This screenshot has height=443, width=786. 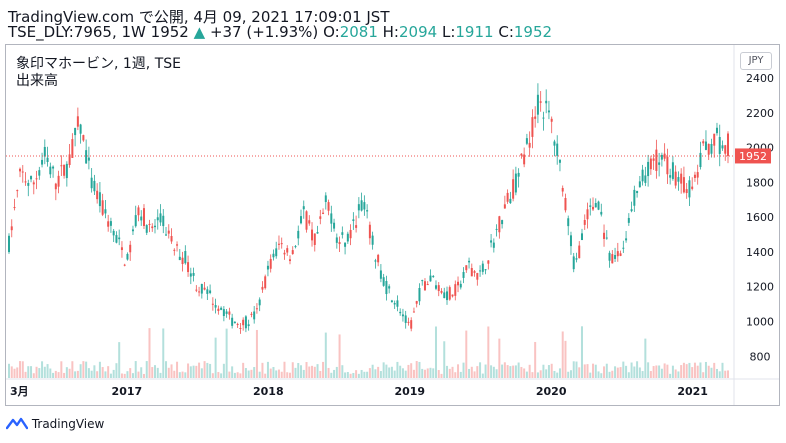 I want to click on last-price-text: 1952, so click(x=753, y=156).